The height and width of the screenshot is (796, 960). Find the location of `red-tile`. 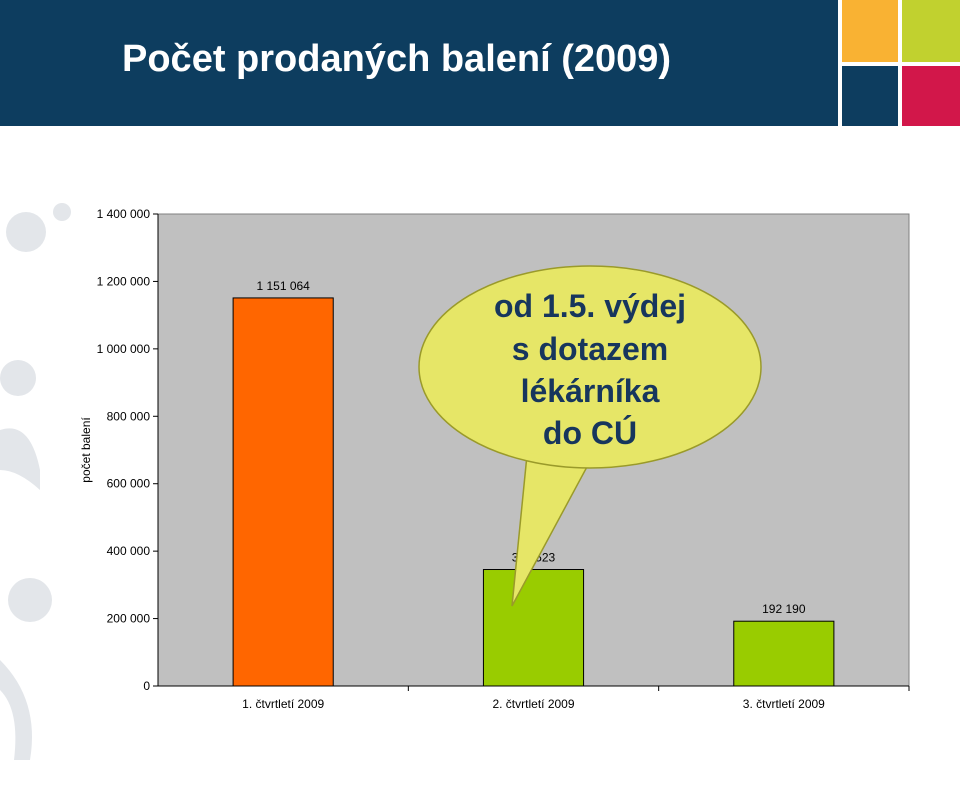

red-tile is located at coordinates (931, 96).